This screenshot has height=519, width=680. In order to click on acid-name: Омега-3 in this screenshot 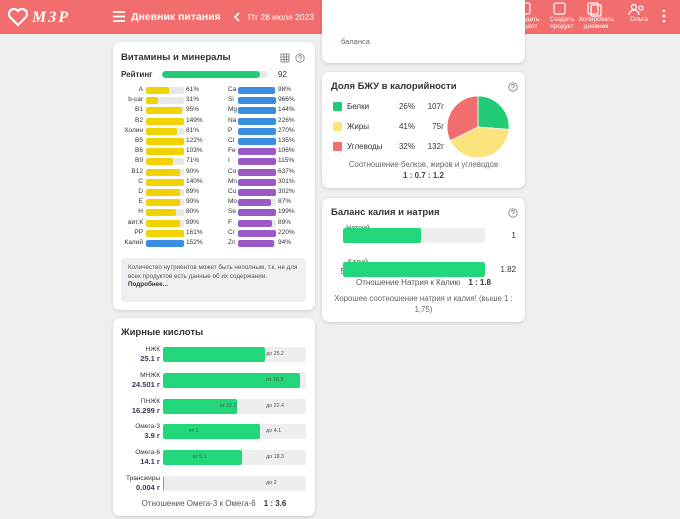, I will do `click(147, 427)`.